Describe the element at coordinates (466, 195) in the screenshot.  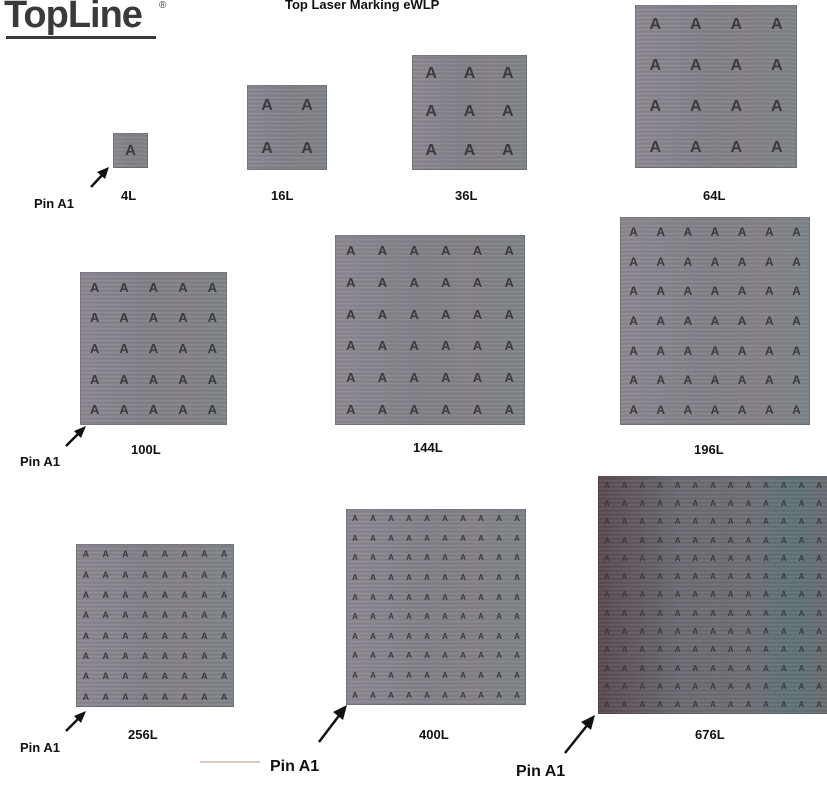
I see `package-label-36l: 36L` at that location.